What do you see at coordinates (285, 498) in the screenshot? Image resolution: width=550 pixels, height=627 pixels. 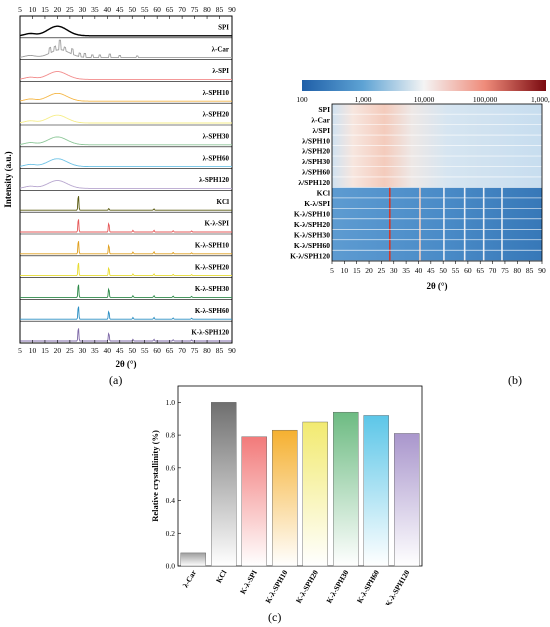 I see `bar-k-sph10` at bounding box center [285, 498].